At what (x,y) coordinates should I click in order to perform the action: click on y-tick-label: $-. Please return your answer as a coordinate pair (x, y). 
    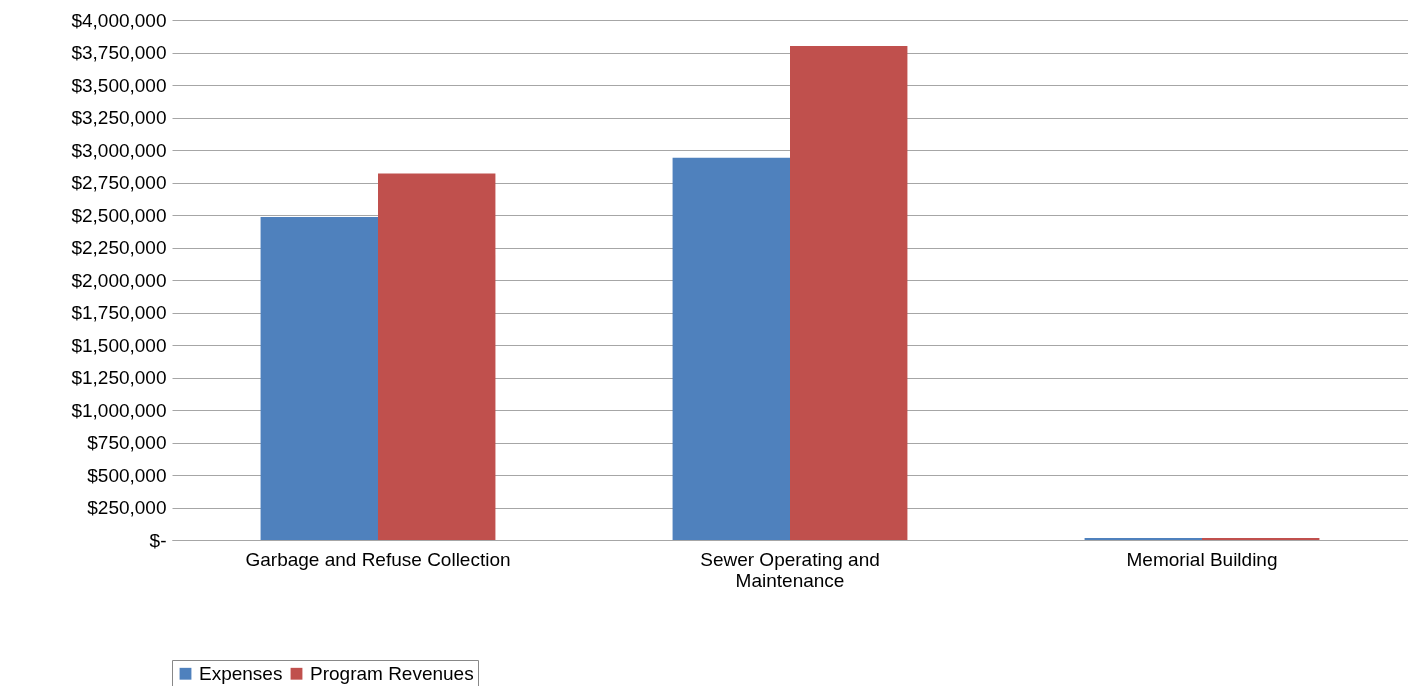
    Looking at the image, I should click on (158, 540).